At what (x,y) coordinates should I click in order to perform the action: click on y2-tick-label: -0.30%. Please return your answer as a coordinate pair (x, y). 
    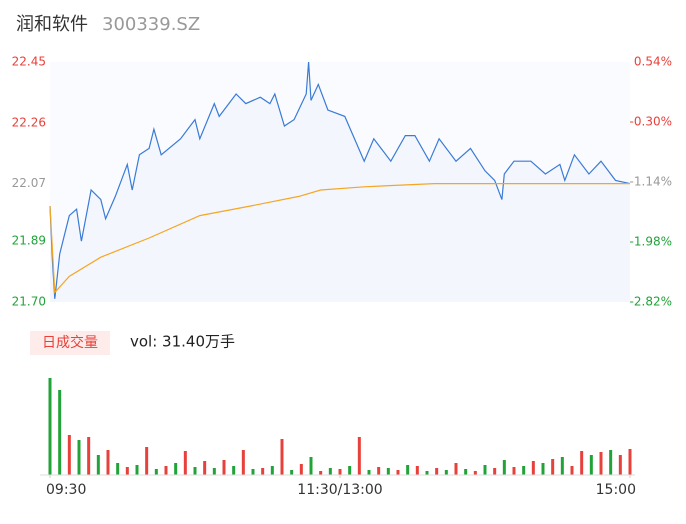
    Looking at the image, I should click on (651, 122).